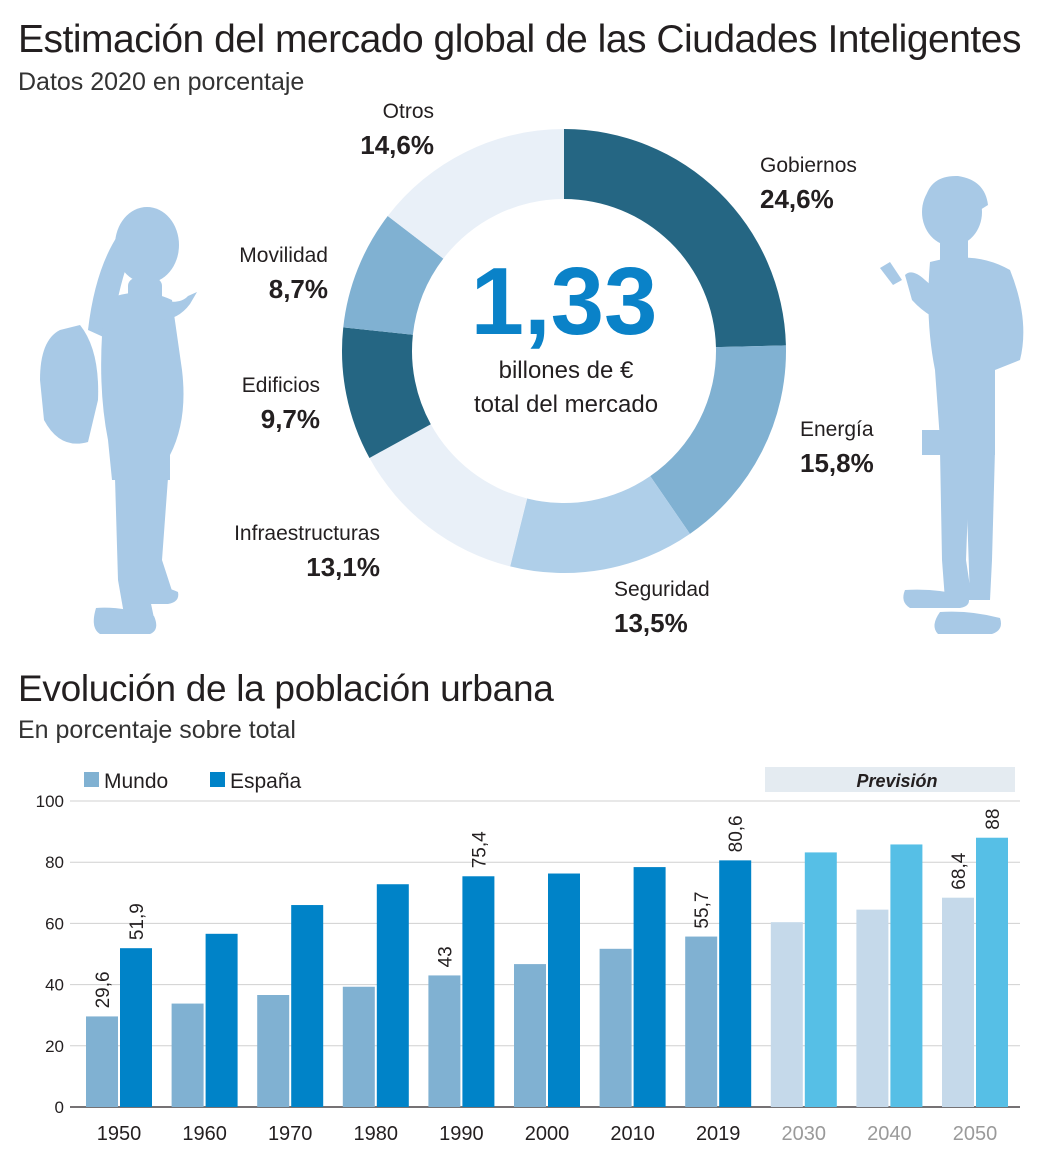  What do you see at coordinates (736, 833) in the screenshot?
I see `bar-label-espana-2019: 80,6` at bounding box center [736, 833].